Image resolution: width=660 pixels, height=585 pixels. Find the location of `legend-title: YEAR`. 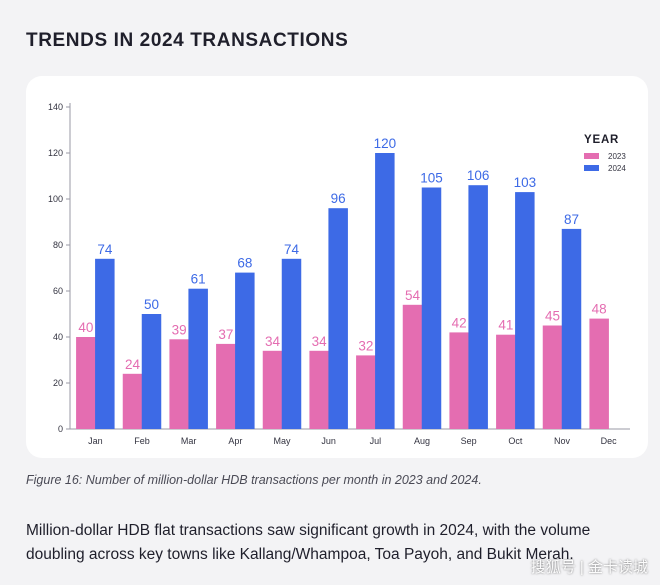

legend-title: YEAR is located at coordinates (601, 140).